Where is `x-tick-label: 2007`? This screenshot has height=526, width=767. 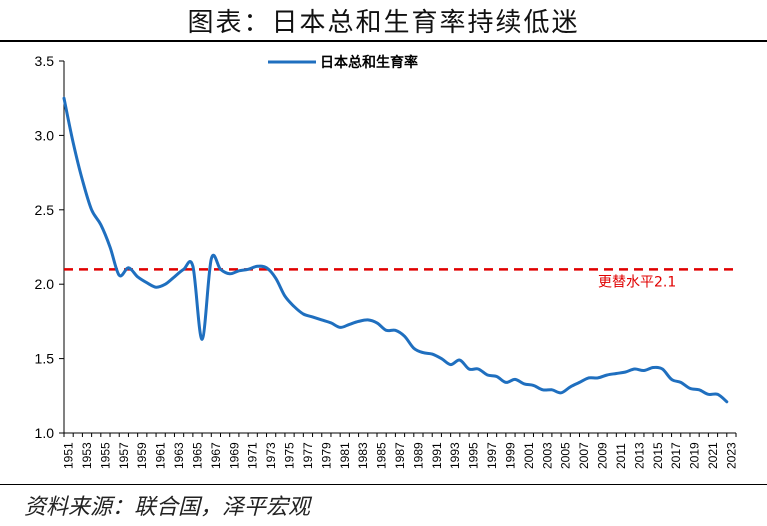
x-tick-label: 2007 is located at coordinates (584, 455).